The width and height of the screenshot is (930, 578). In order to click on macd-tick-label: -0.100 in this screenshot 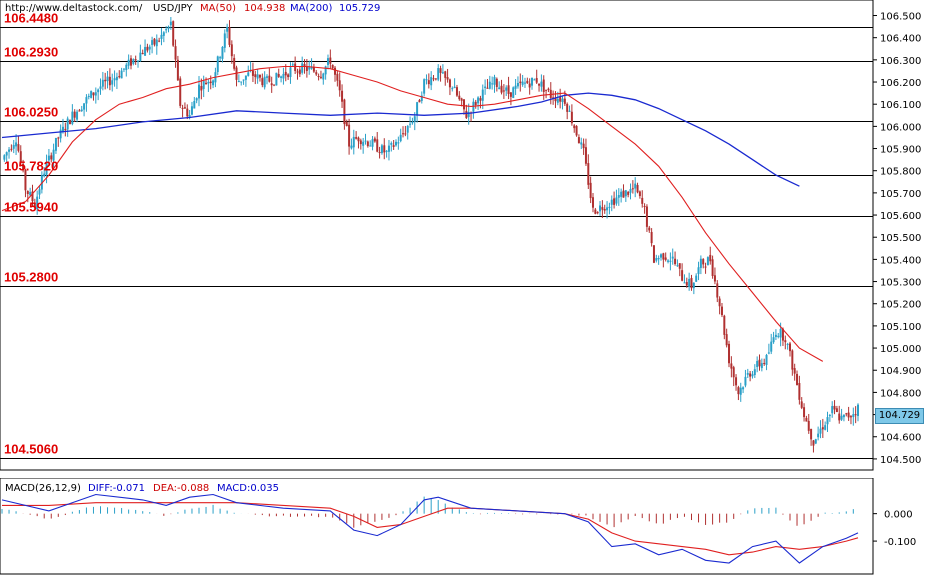, I will do `click(900, 542)`.